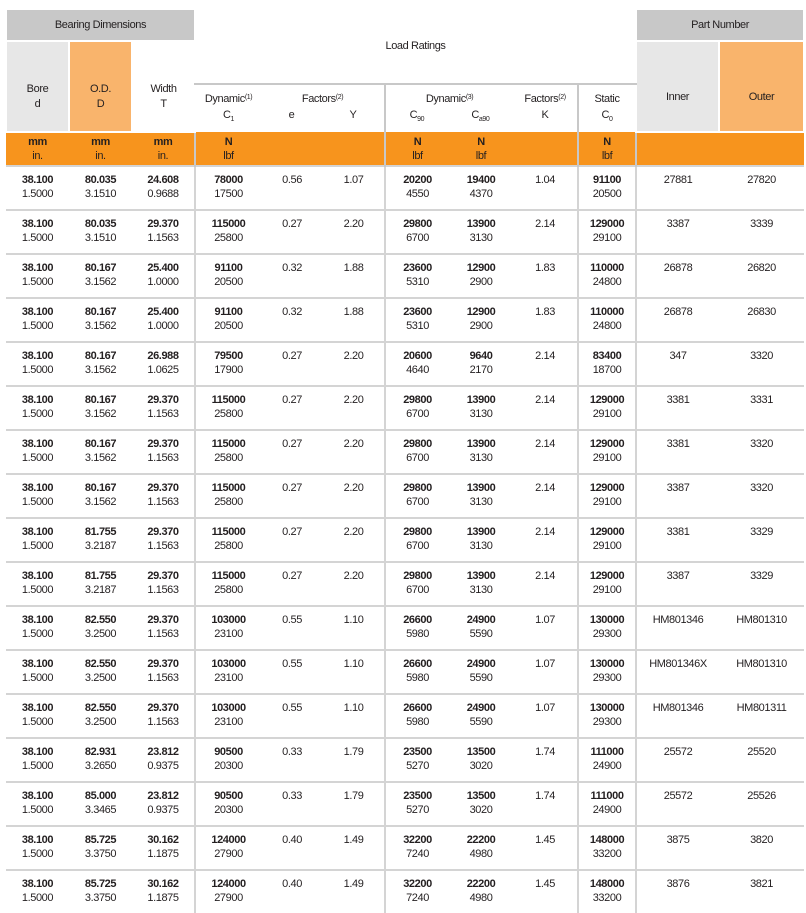 The image size is (806, 913). Describe the element at coordinates (481, 326) in the screenshot. I see `ca90-imperial: 2900` at that location.